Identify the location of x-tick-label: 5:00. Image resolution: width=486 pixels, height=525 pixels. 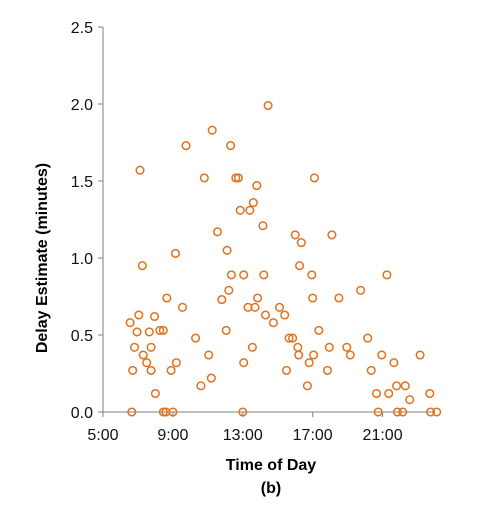
(102, 435).